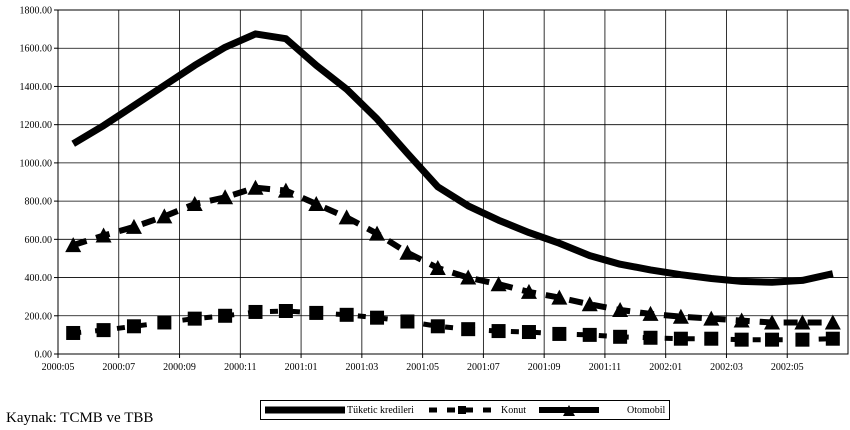  What do you see at coordinates (305, 410) in the screenshot?
I see `legend-swatch-solid` at bounding box center [305, 410].